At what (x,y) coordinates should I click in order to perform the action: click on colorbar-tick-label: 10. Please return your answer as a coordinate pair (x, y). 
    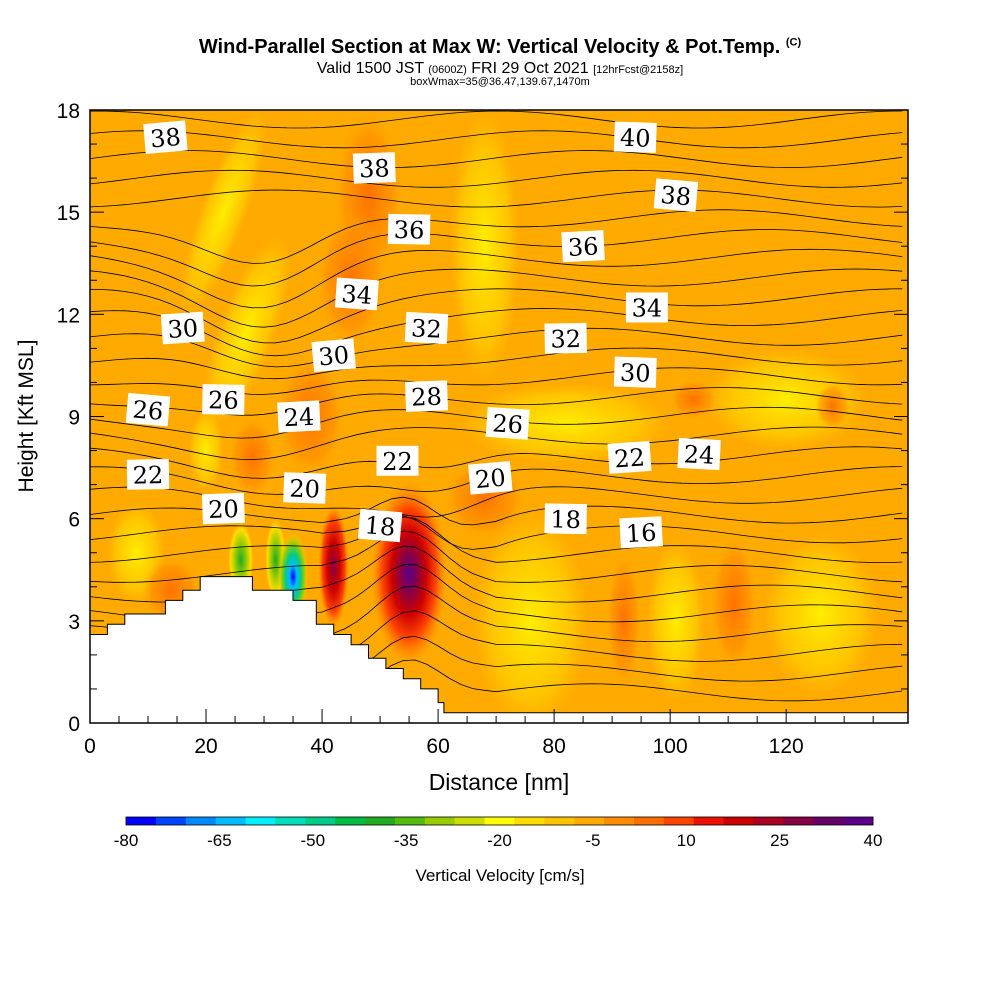
    Looking at the image, I should click on (686, 840).